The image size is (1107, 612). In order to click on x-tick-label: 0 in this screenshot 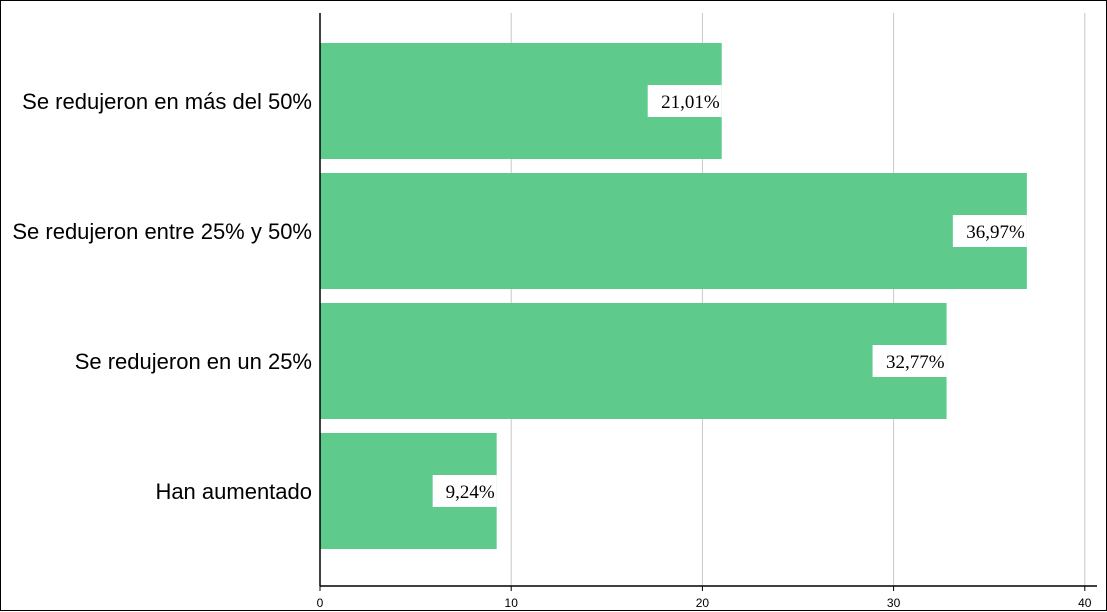, I will do `click(320, 603)`.